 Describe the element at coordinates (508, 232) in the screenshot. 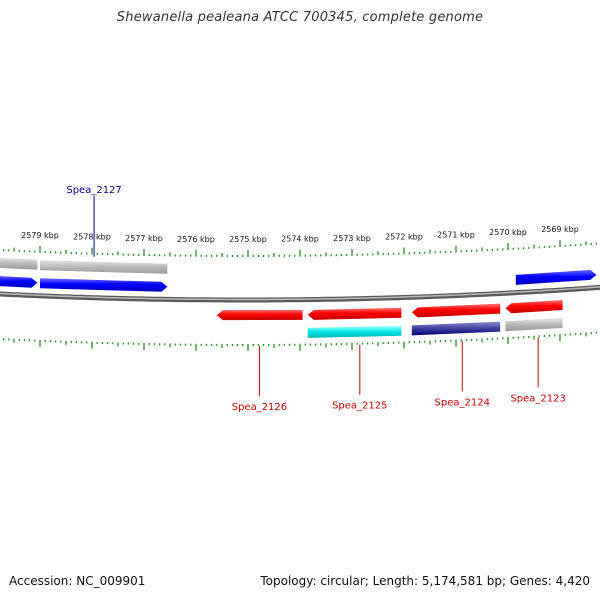

I see `tick-label: 2570 kbp` at that location.